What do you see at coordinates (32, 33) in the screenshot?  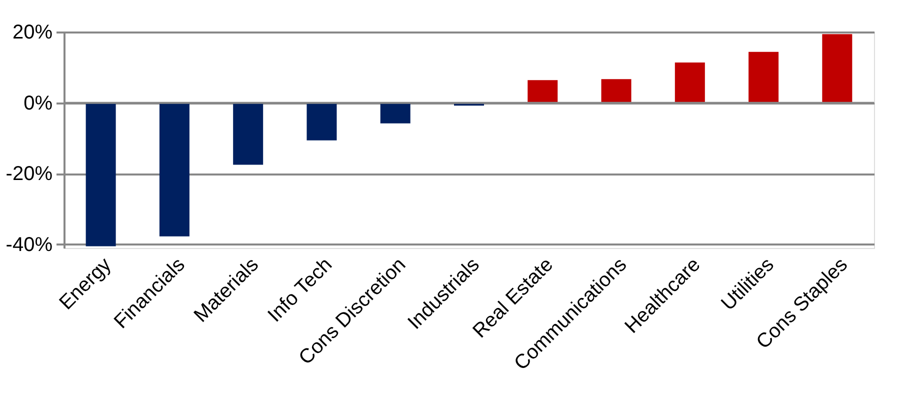 I see `y-tick-label: 20%` at bounding box center [32, 33].